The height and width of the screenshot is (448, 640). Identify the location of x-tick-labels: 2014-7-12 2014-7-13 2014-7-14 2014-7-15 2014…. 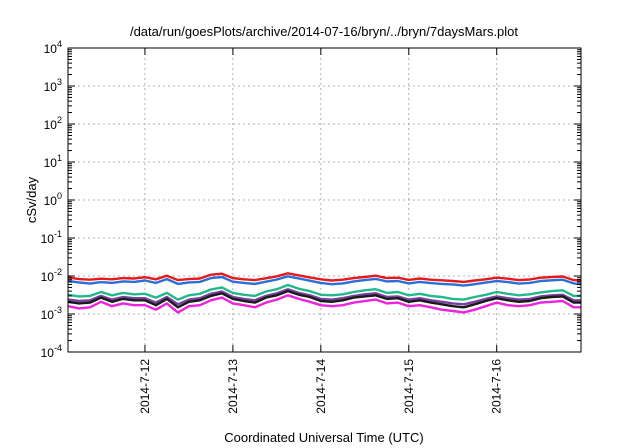
(321, 386).